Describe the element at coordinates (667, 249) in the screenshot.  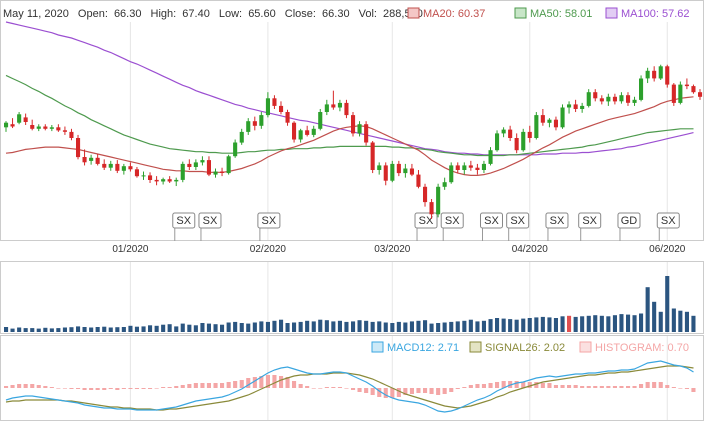
I see `x-tick-label: 06/2020` at that location.